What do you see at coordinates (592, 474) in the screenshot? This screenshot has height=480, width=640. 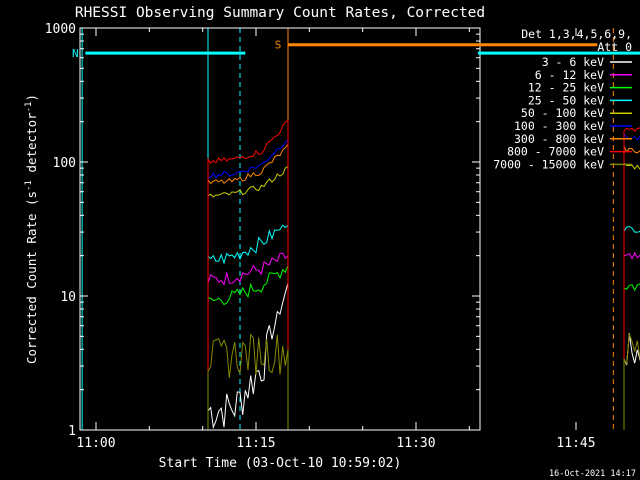 I see `timestamp: 16-Oct-2021 14:17` at bounding box center [592, 474].